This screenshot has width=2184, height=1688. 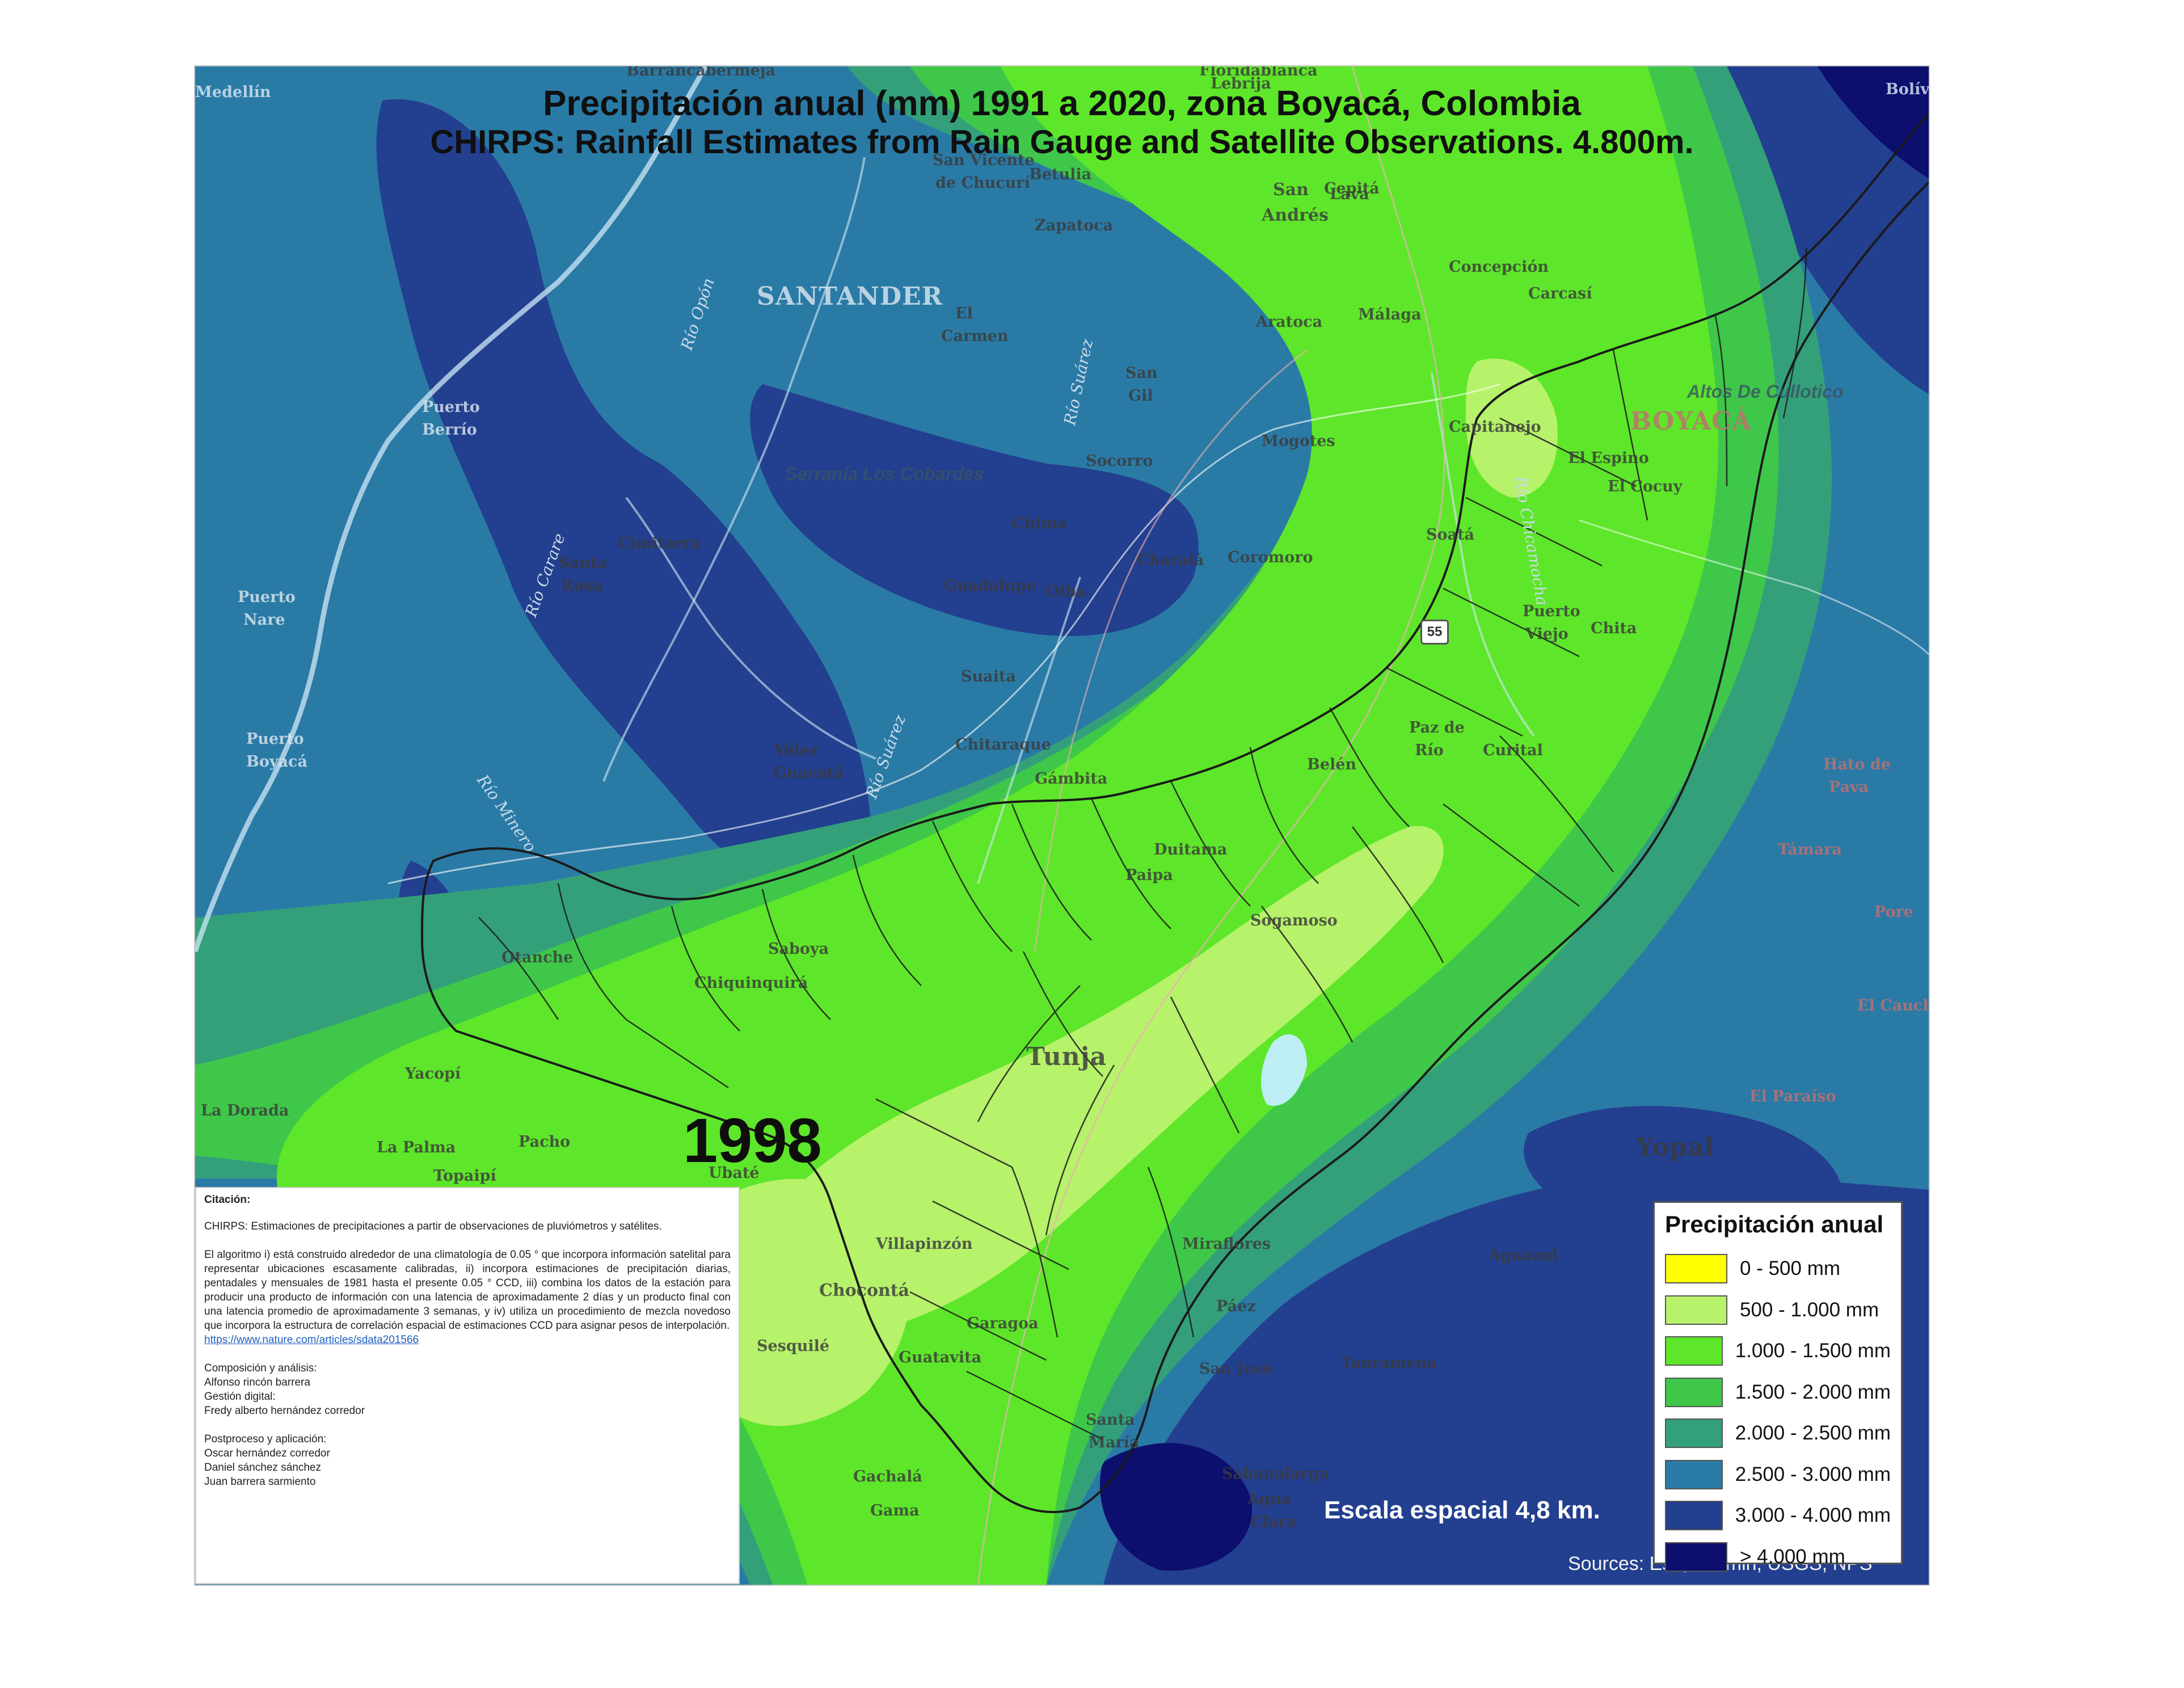 What do you see at coordinates (416, 1147) in the screenshot?
I see `label-la-palma: La Palma` at bounding box center [416, 1147].